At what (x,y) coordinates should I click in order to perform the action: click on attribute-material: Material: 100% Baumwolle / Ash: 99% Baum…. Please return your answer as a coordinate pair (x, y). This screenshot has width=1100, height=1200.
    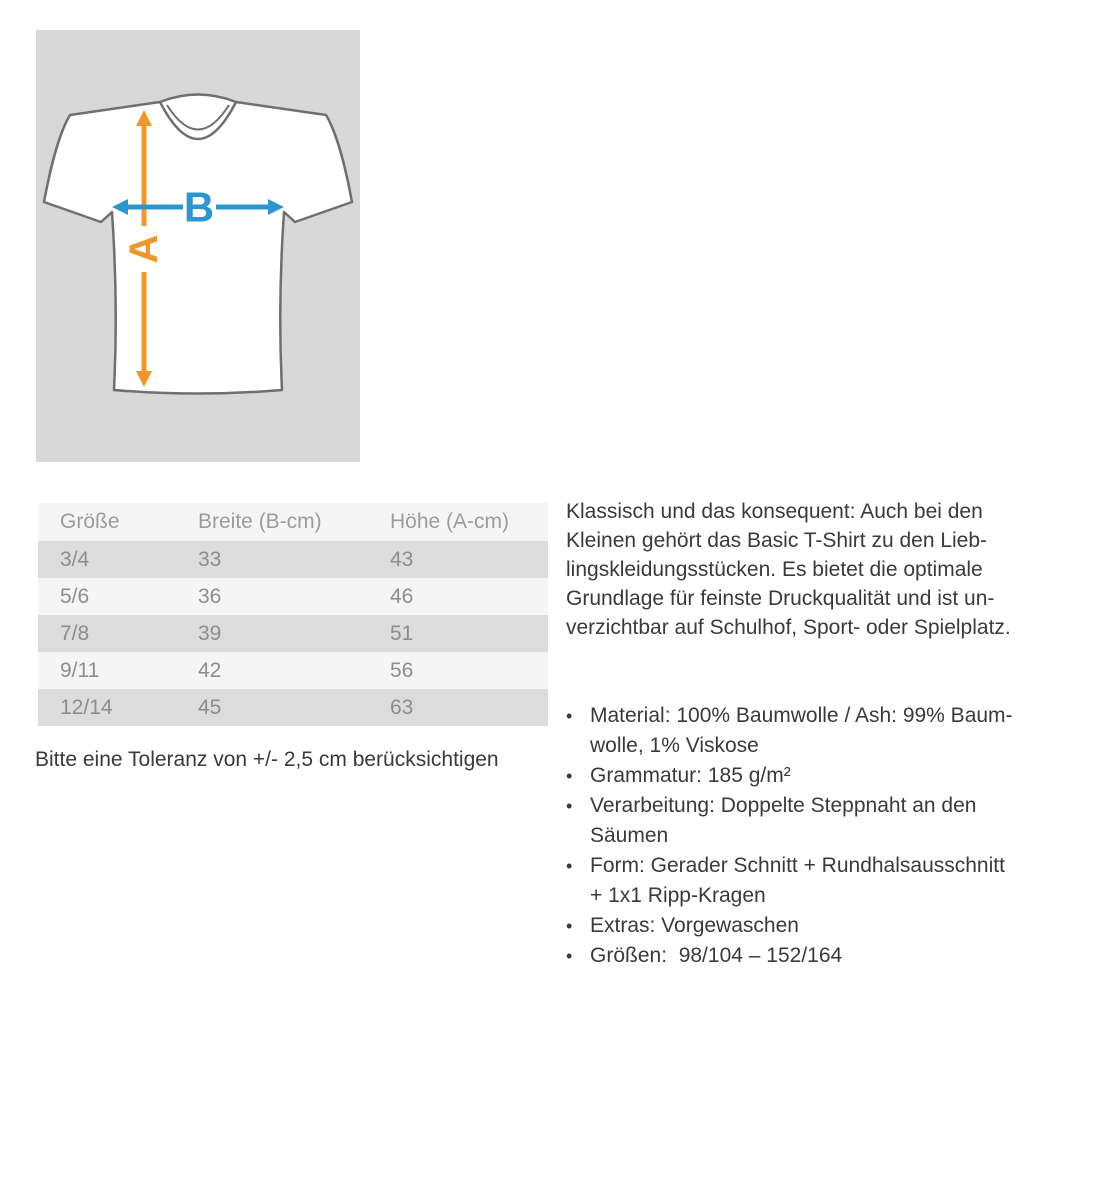
    Looking at the image, I should click on (801, 730).